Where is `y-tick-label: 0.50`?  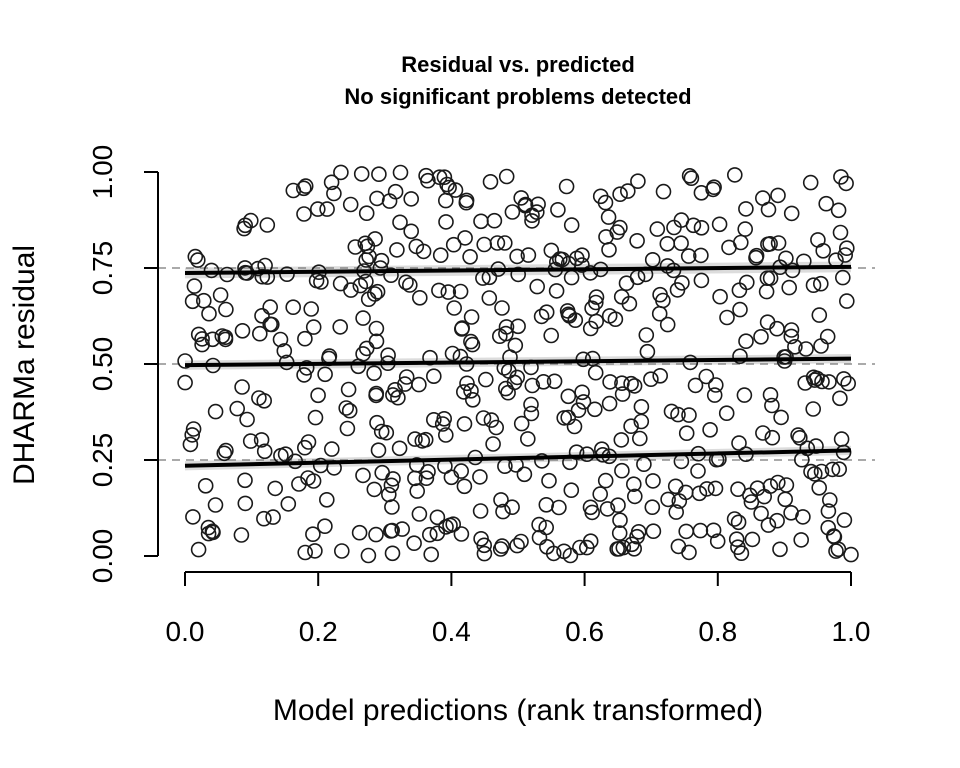
y-tick-label: 0.50 is located at coordinates (102, 364).